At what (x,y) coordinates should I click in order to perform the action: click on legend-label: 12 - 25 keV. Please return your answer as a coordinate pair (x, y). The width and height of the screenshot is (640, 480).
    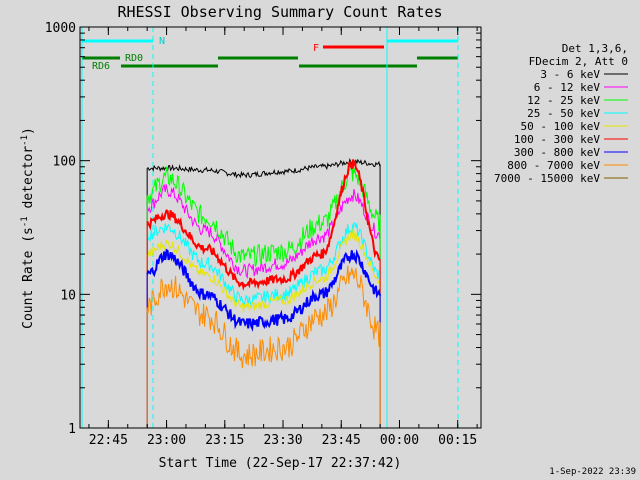
    Looking at the image, I should click on (563, 100).